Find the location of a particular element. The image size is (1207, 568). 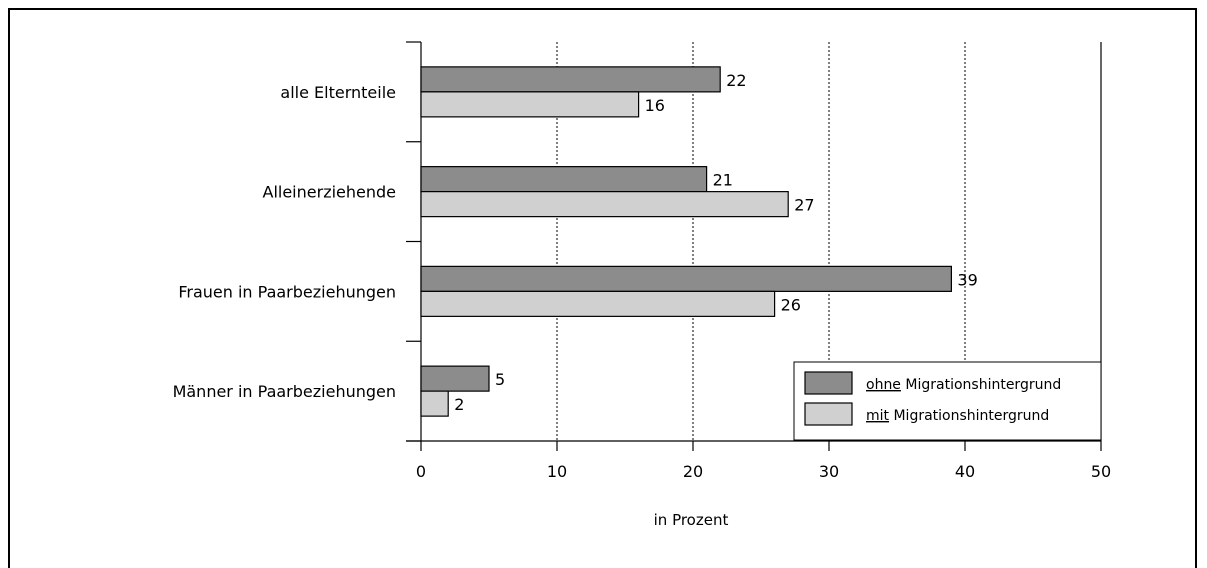

data-label: 5 is located at coordinates (500, 379).